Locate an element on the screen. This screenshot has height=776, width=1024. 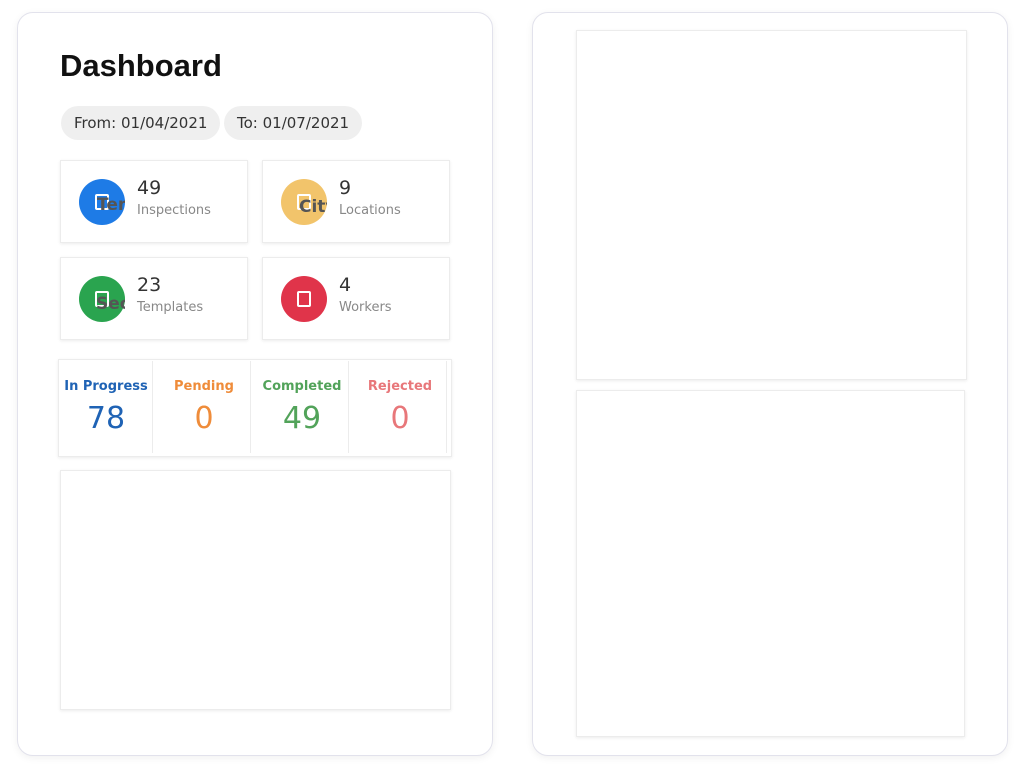
status-cell: Pending 0 is located at coordinates (204, 407).